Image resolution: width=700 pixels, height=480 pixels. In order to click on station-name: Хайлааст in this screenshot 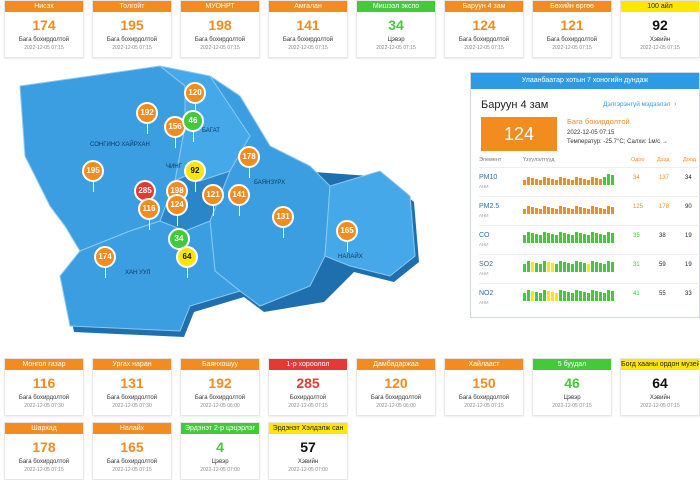, I will do `click(484, 364)`.